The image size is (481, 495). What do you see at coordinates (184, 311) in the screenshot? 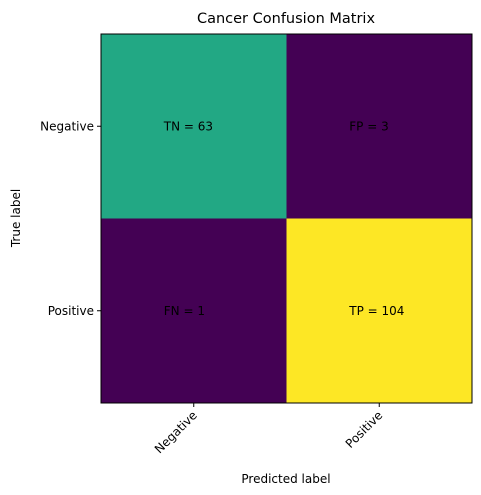
I see `cell-value-label: FN = 1` at bounding box center [184, 311].